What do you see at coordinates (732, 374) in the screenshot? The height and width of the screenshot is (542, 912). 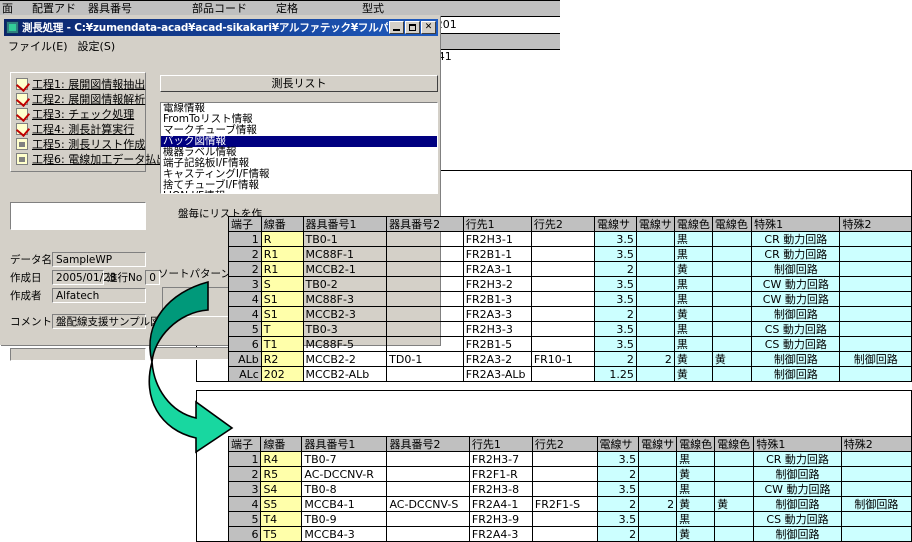 I see `cell-r9-c9` at bounding box center [732, 374].